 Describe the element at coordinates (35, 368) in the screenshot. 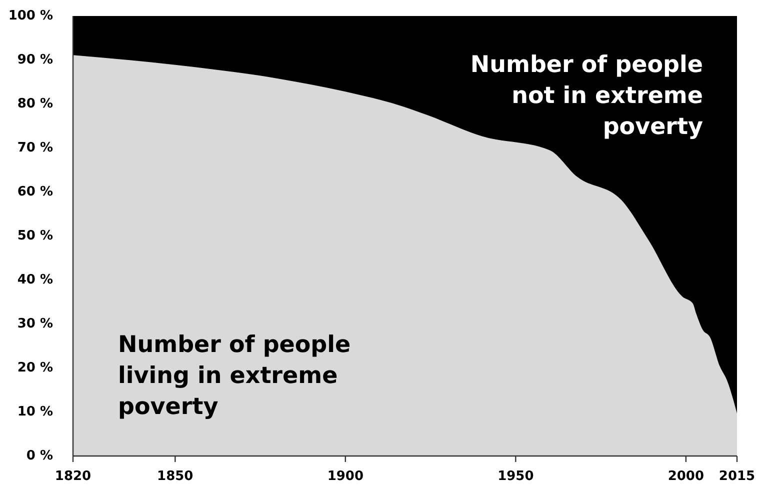

I see `y-tick-label: 20 %` at that location.